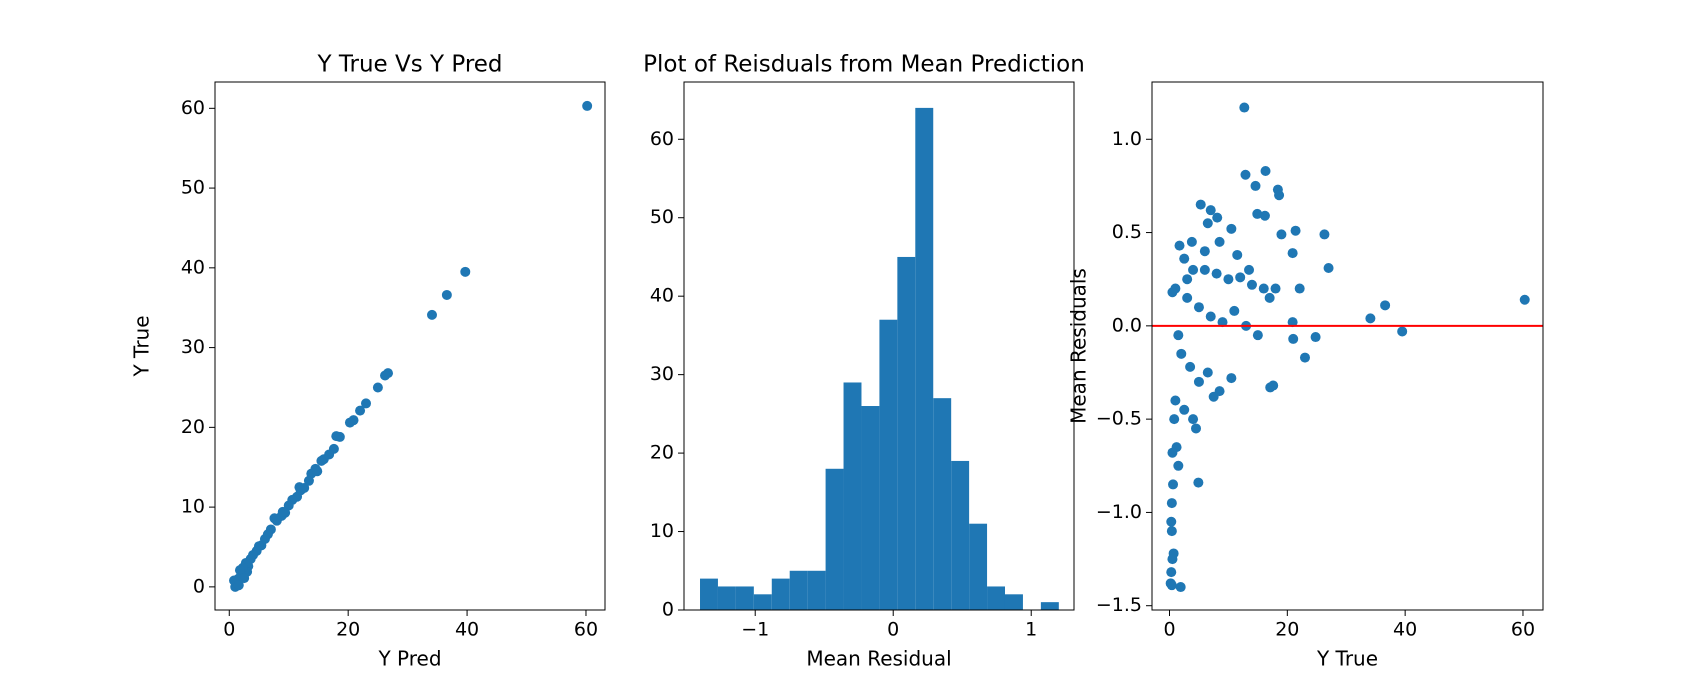 The image size is (1700, 700). What do you see at coordinates (1119, 605) in the screenshot?
I see `y-tick-label: −1.5` at bounding box center [1119, 605].